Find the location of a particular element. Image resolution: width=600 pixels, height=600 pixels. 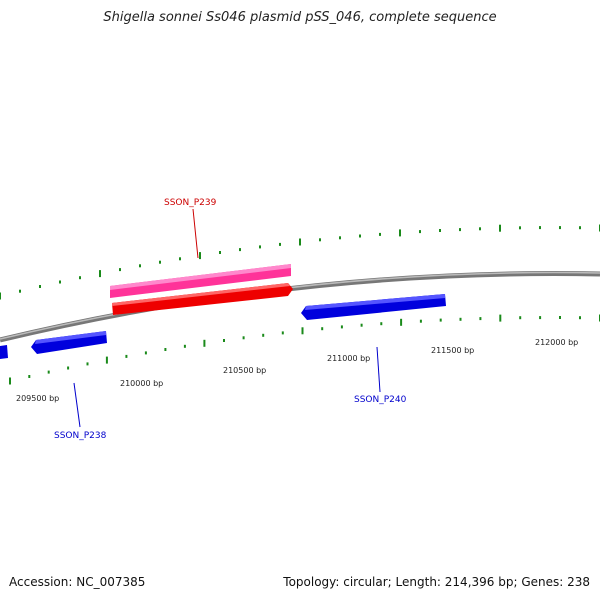

tick-label-212000: 212000 bp is located at coordinates (556, 342).